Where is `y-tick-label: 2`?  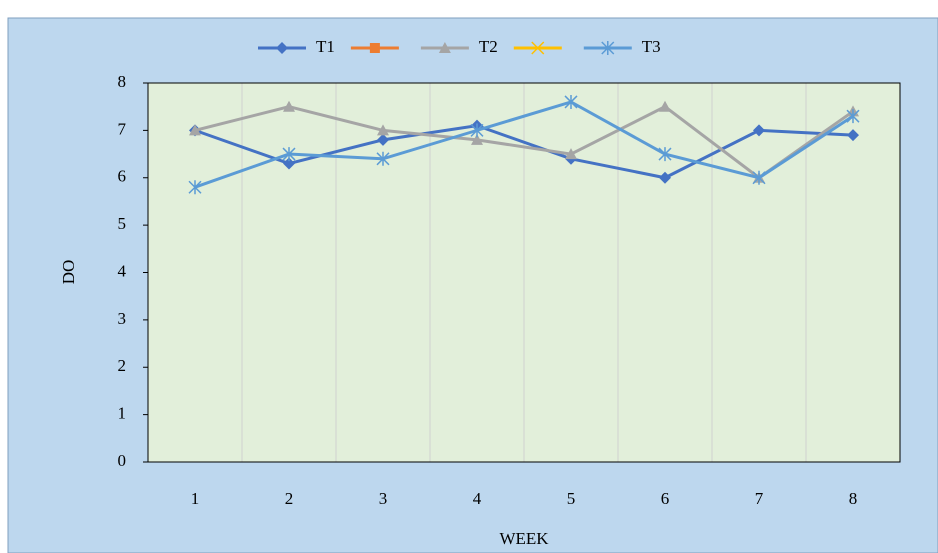
y-tick-label: 2 is located at coordinates (122, 365).